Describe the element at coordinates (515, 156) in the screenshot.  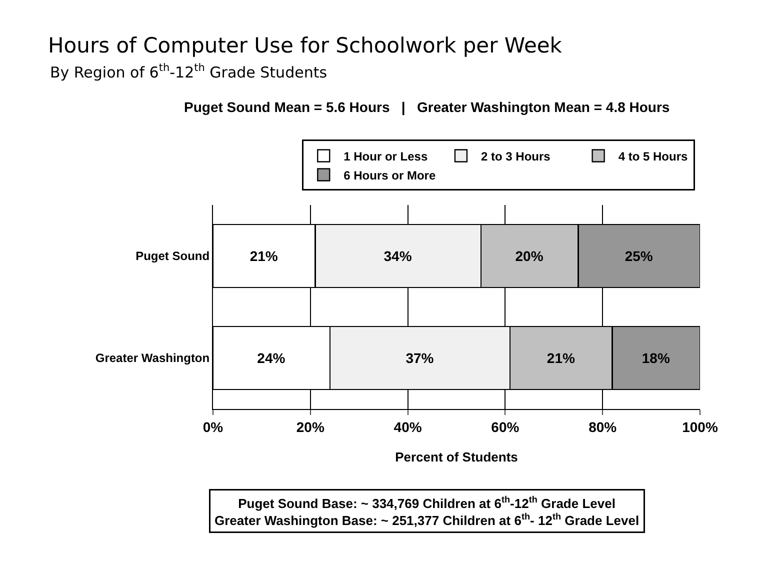
I see `legend-label: 2 to 3 Hours` at that location.